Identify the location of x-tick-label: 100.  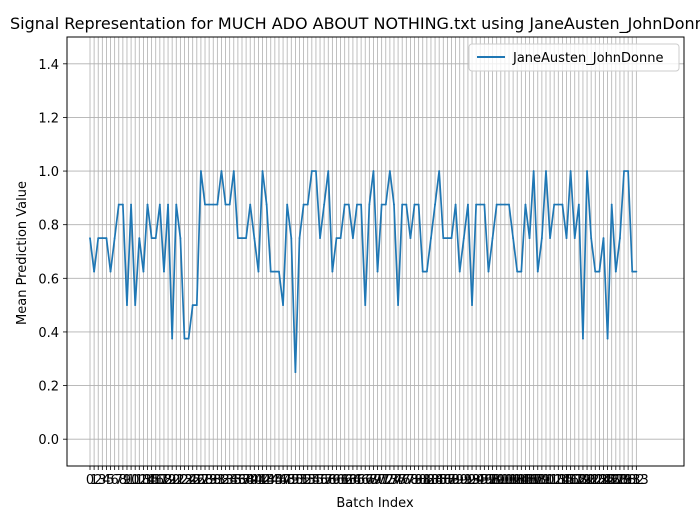
(500, 480).